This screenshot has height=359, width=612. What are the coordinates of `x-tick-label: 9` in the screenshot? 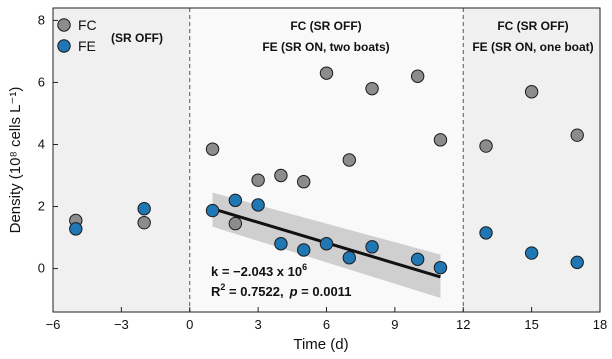 It's located at (394, 324).